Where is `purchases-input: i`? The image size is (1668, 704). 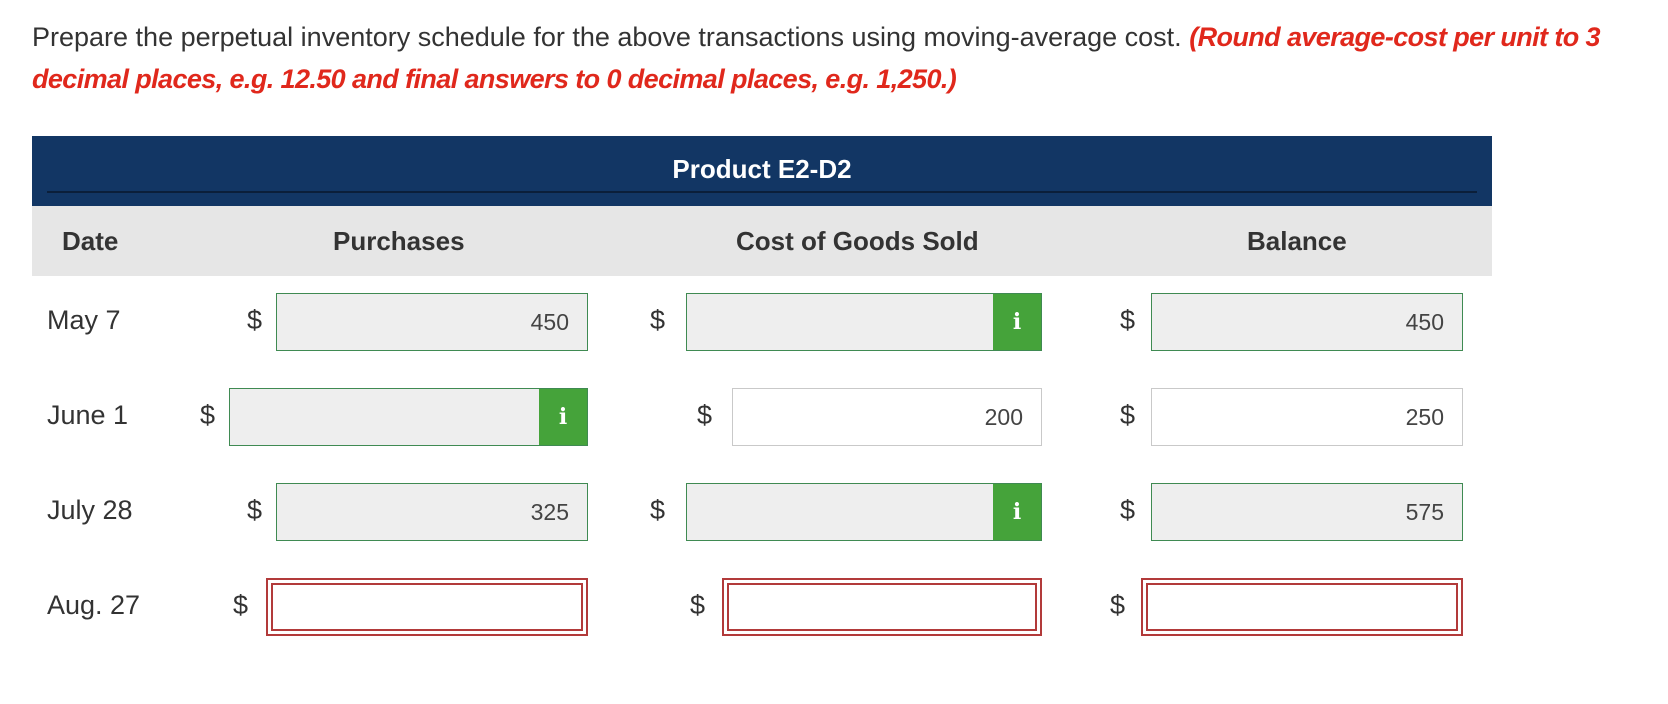
purchases-input: i is located at coordinates (408, 417).